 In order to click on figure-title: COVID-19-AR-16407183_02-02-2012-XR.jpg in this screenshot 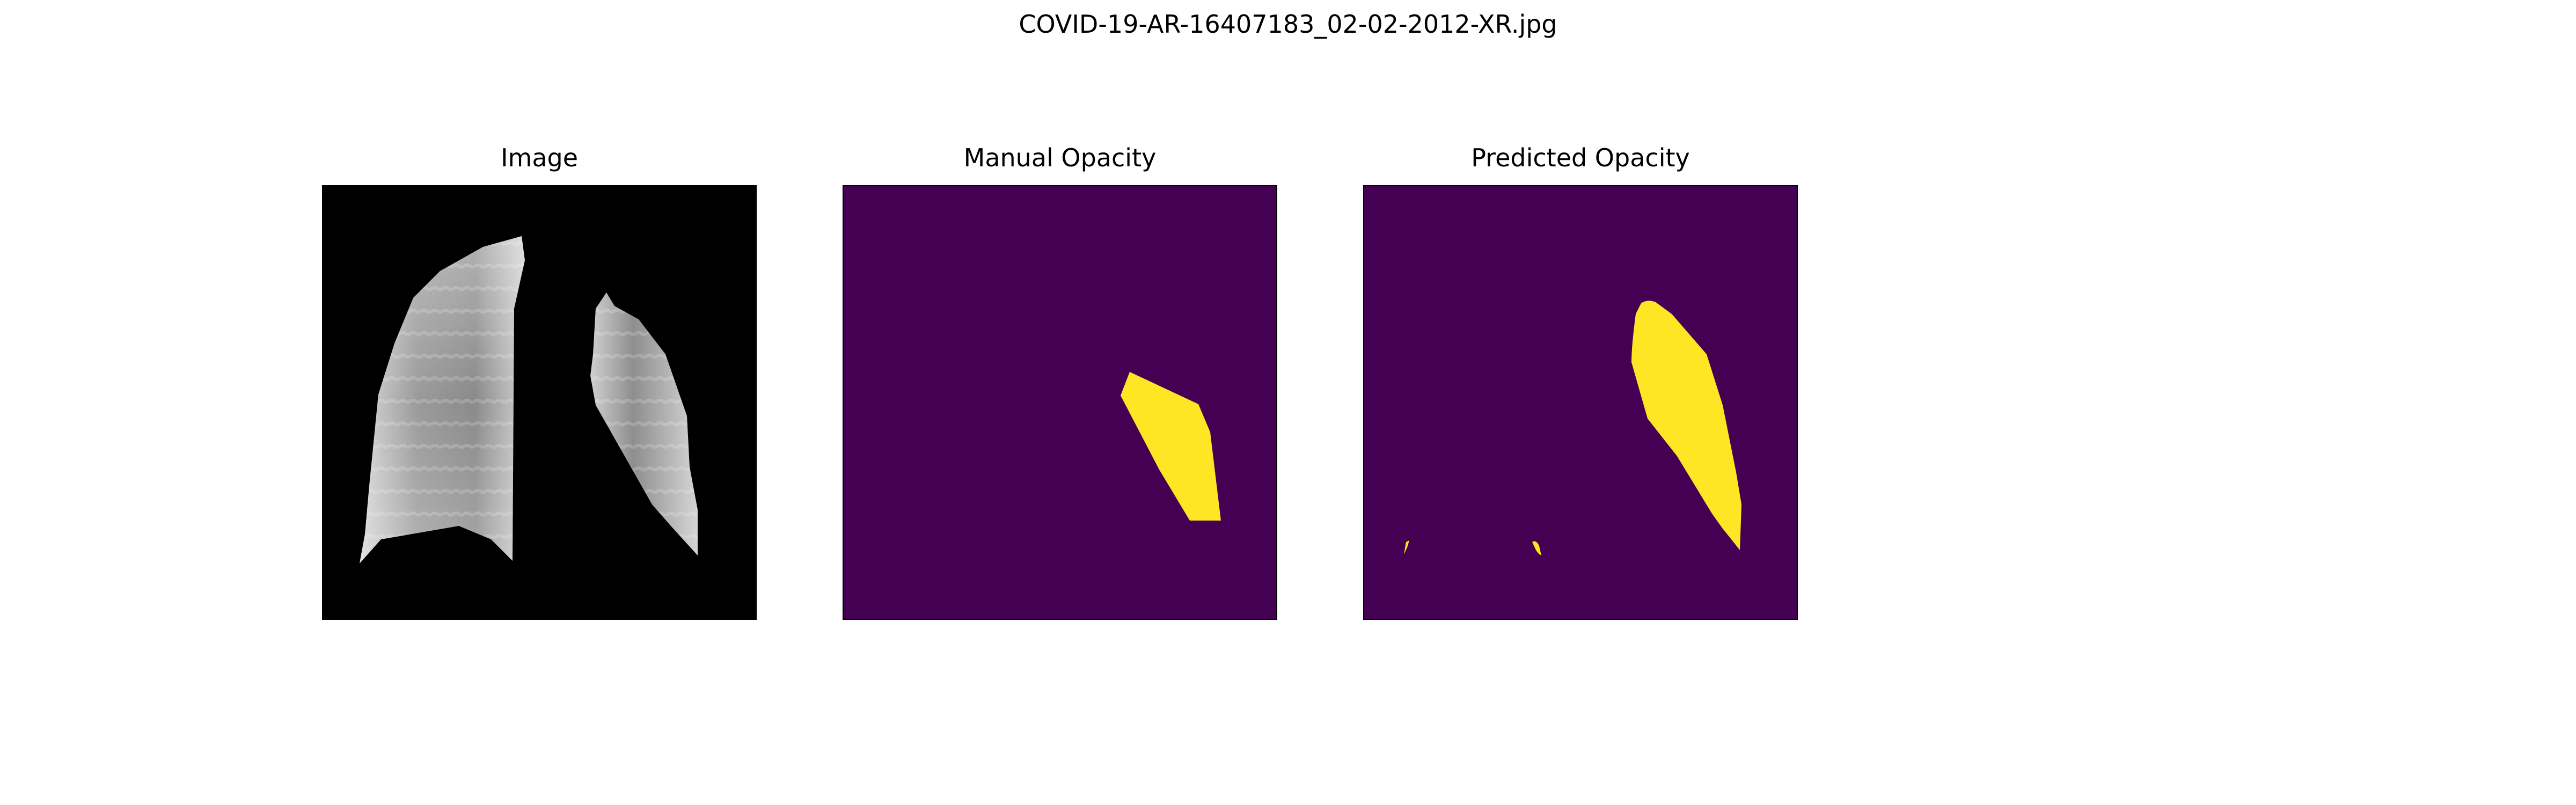, I will do `click(1288, 24)`.